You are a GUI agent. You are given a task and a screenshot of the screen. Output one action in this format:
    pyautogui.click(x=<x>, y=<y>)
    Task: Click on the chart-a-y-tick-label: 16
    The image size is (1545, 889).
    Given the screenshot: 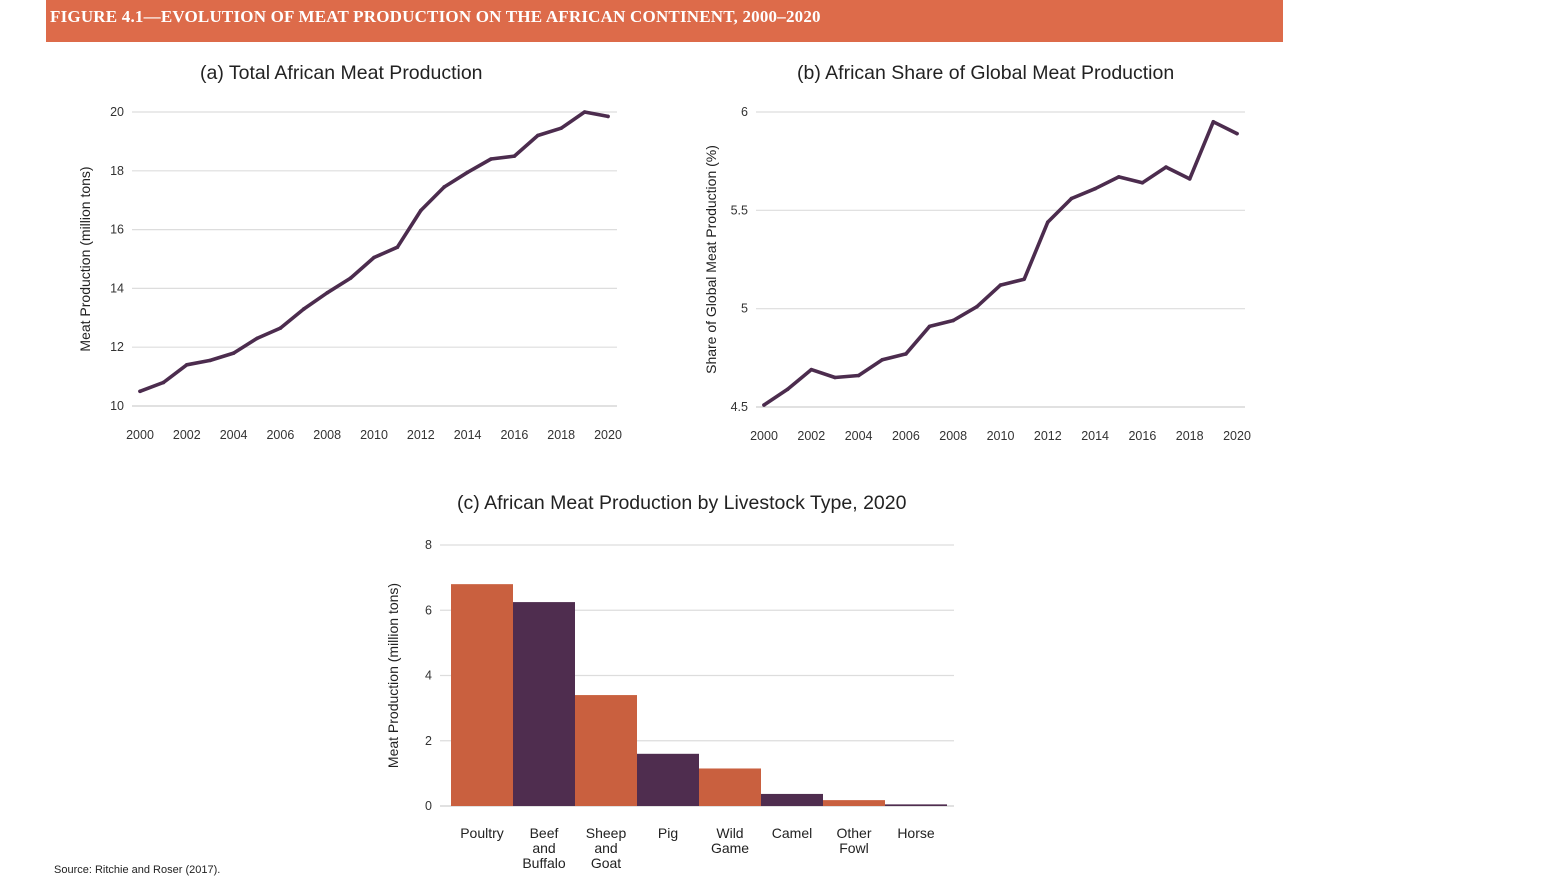 What is the action you would take?
    pyautogui.click(x=117, y=230)
    